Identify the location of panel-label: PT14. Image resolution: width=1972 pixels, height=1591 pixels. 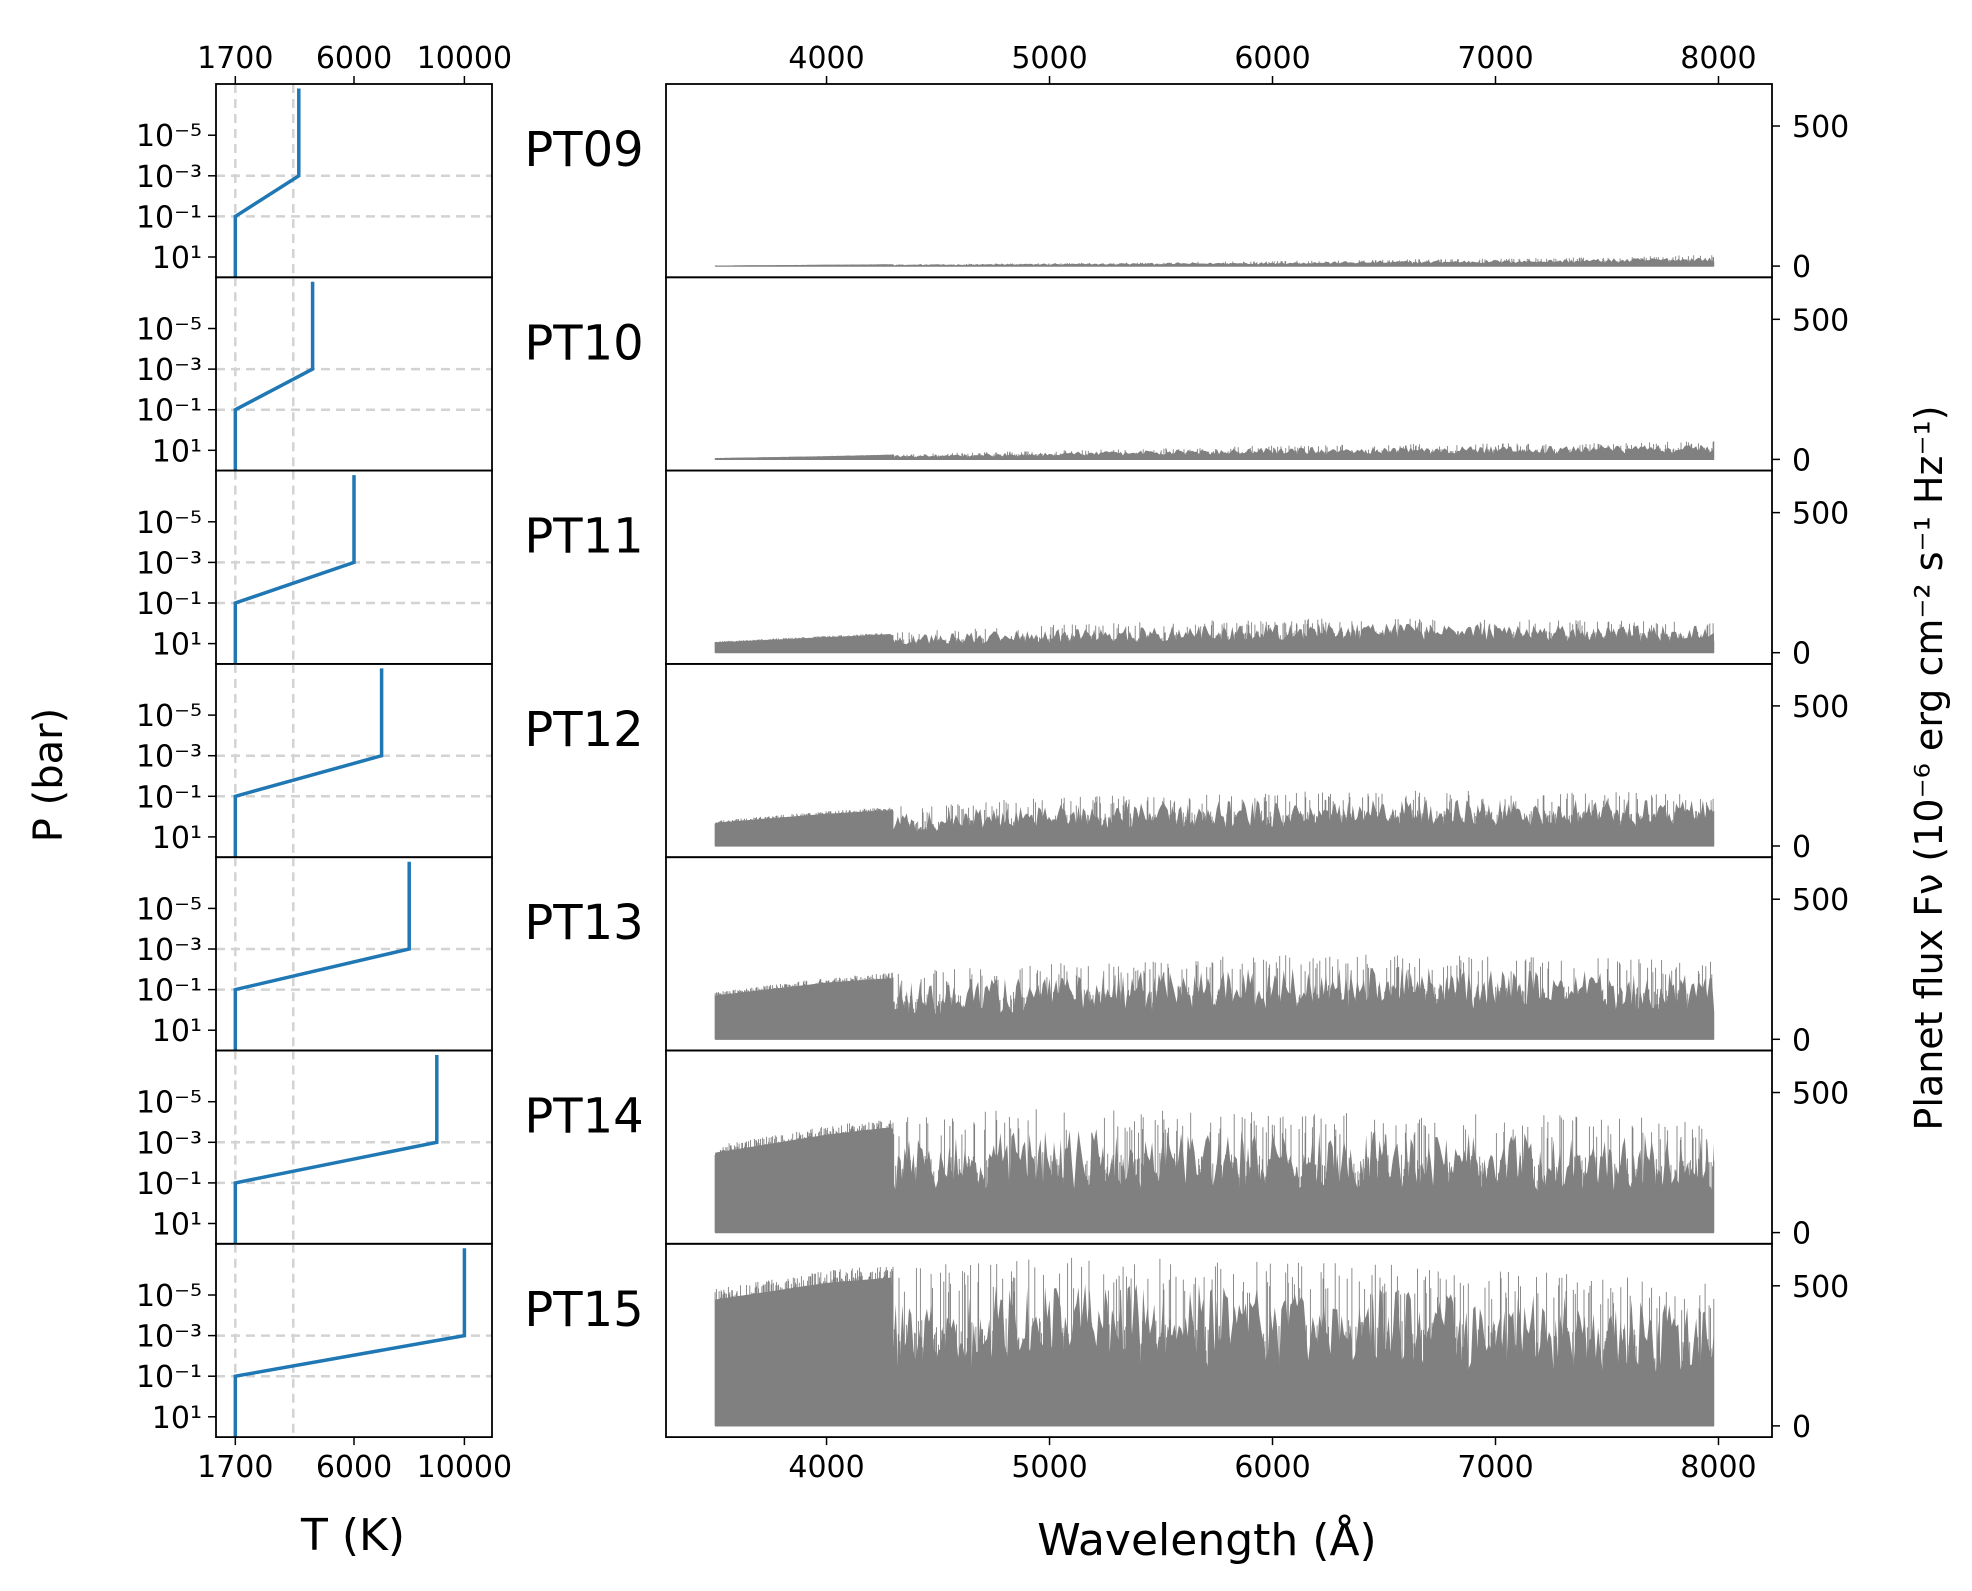
(583, 1117).